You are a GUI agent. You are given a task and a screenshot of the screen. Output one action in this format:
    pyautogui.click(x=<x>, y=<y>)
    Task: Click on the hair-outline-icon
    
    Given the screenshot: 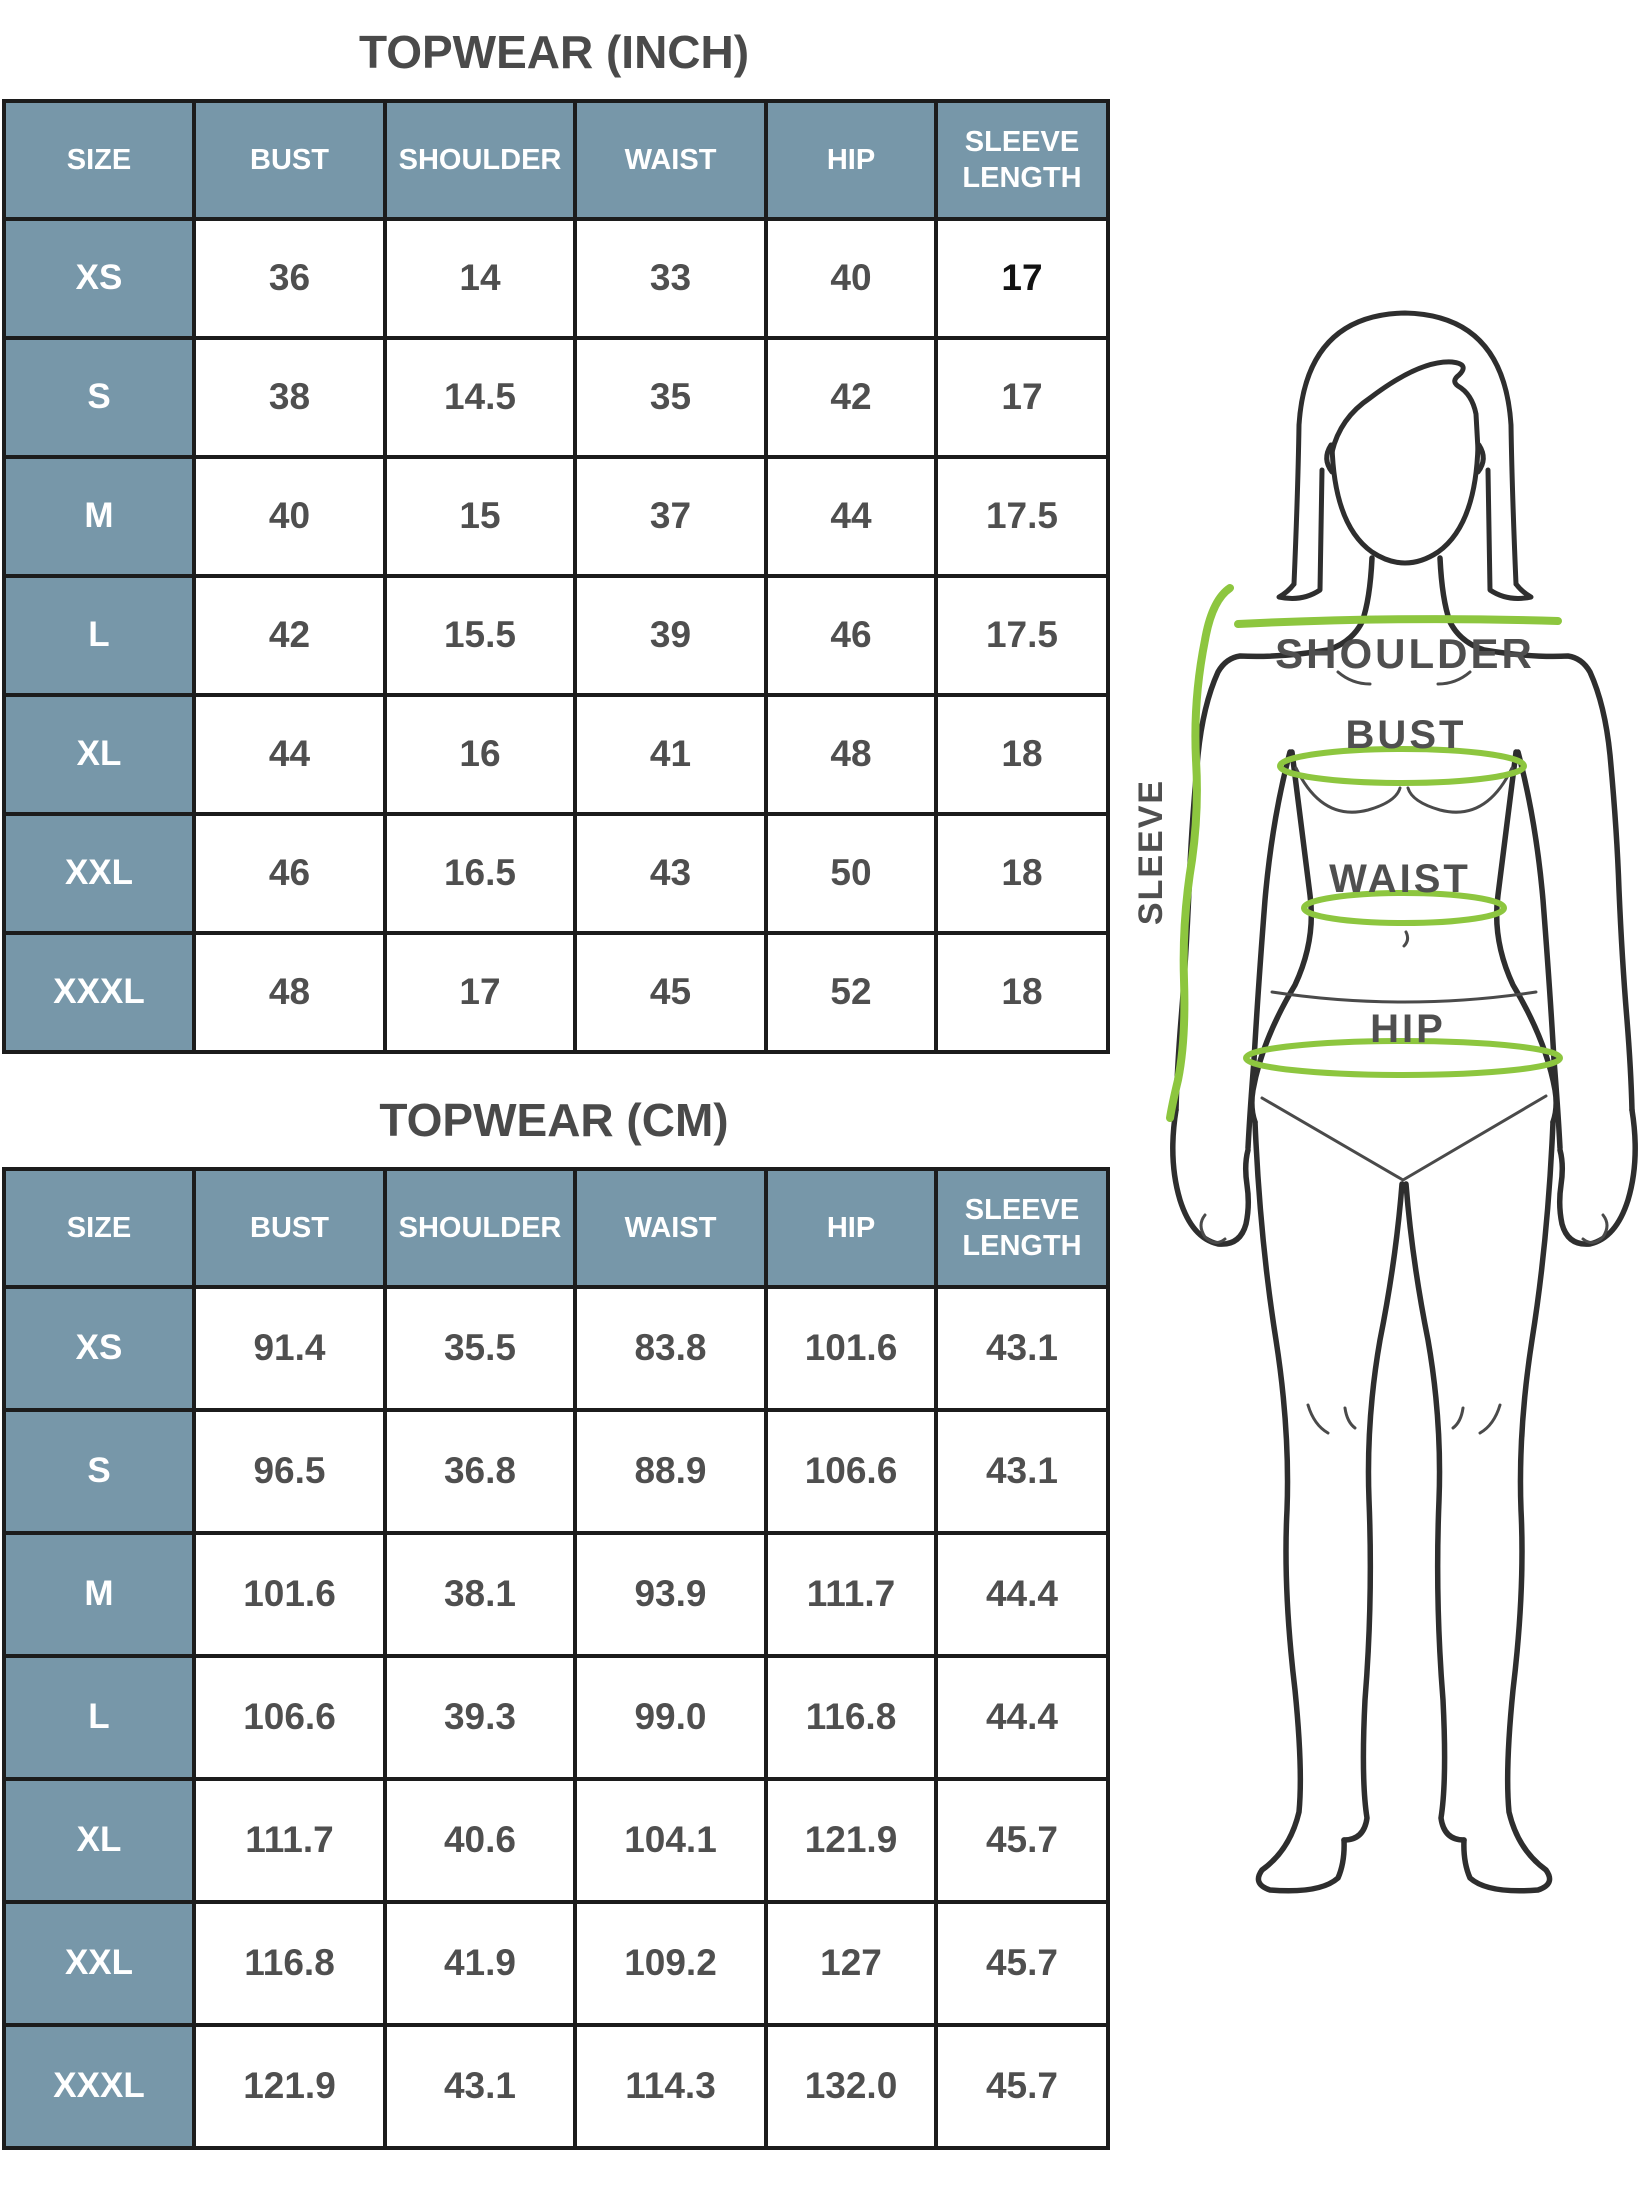 What is the action you would take?
    pyautogui.click(x=1405, y=448)
    